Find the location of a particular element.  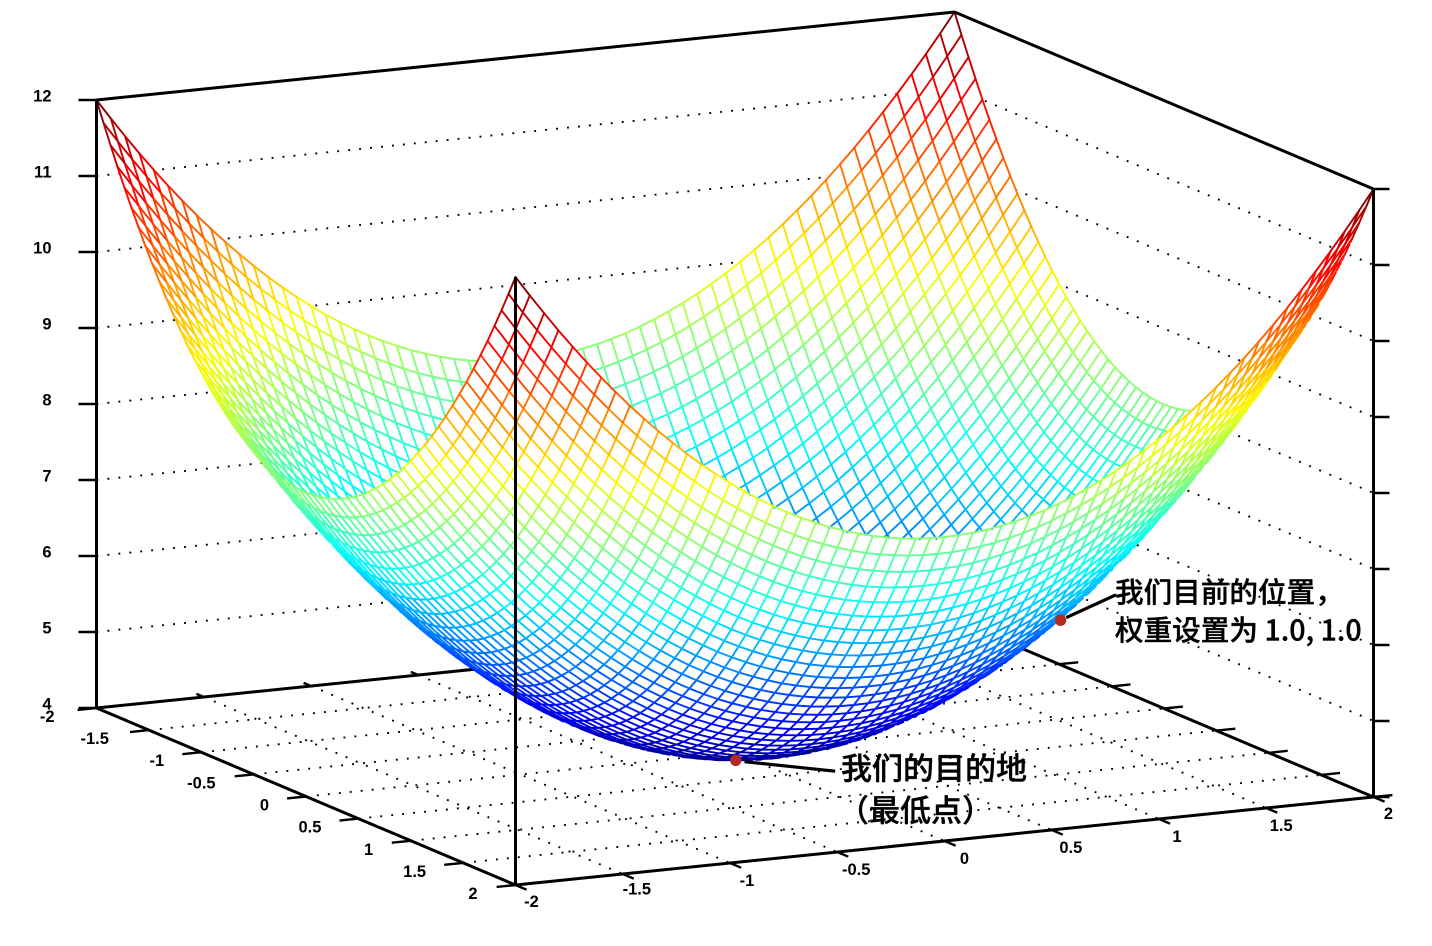

svg-text: 10 is located at coordinates (42, 249).